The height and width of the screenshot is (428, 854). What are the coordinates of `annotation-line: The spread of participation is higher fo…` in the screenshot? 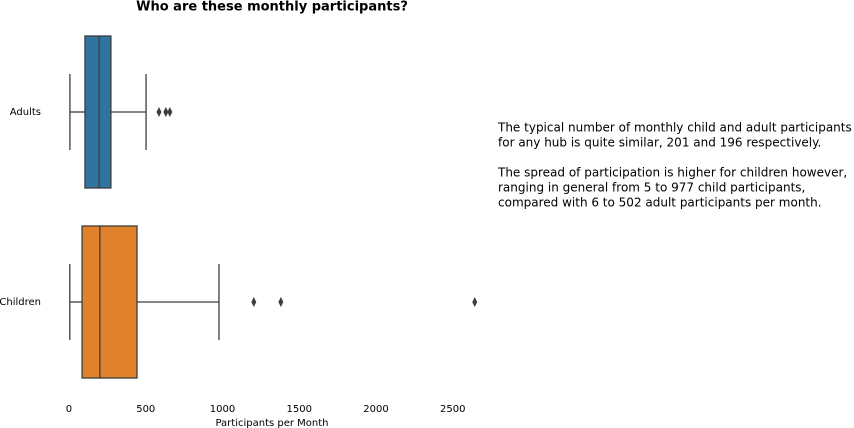 It's located at (672, 173).